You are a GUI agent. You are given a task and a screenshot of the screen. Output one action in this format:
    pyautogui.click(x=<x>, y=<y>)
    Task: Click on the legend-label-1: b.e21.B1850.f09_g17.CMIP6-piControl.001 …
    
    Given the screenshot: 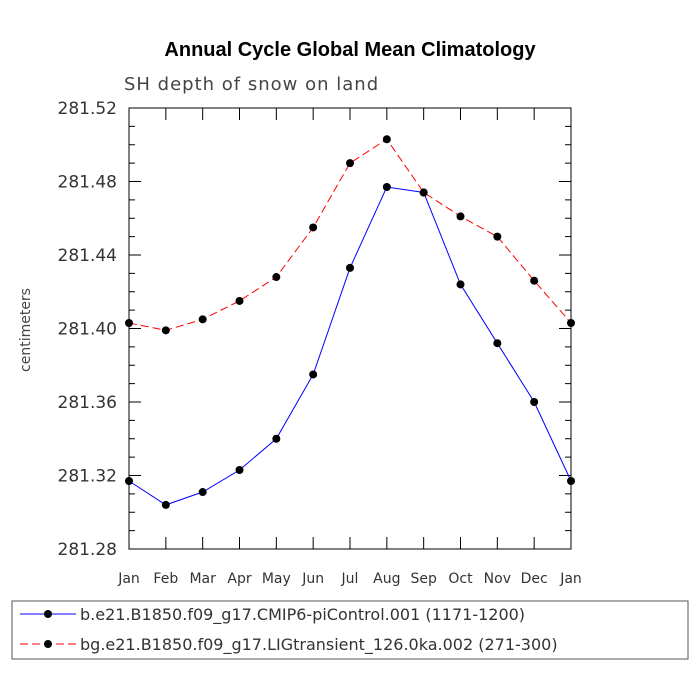 What is the action you would take?
    pyautogui.click(x=302, y=615)
    